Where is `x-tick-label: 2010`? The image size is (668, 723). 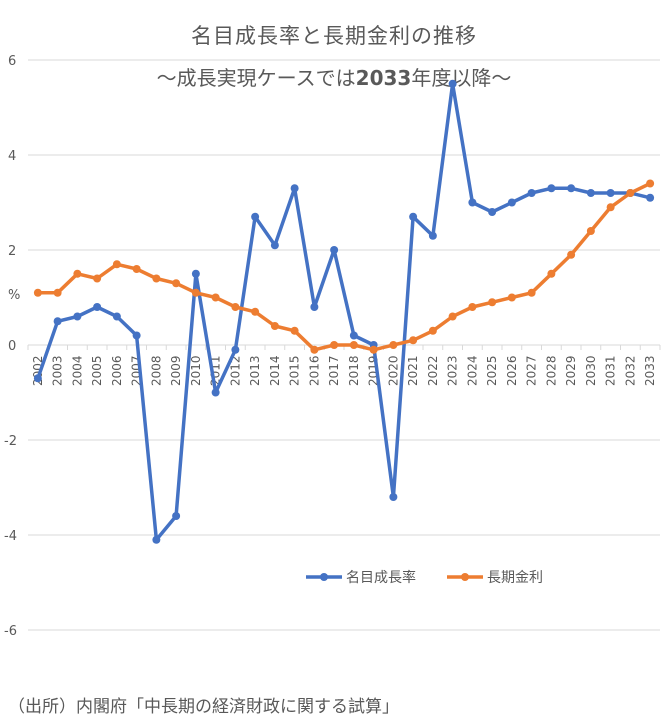
x-tick-label: 2010 is located at coordinates (196, 370).